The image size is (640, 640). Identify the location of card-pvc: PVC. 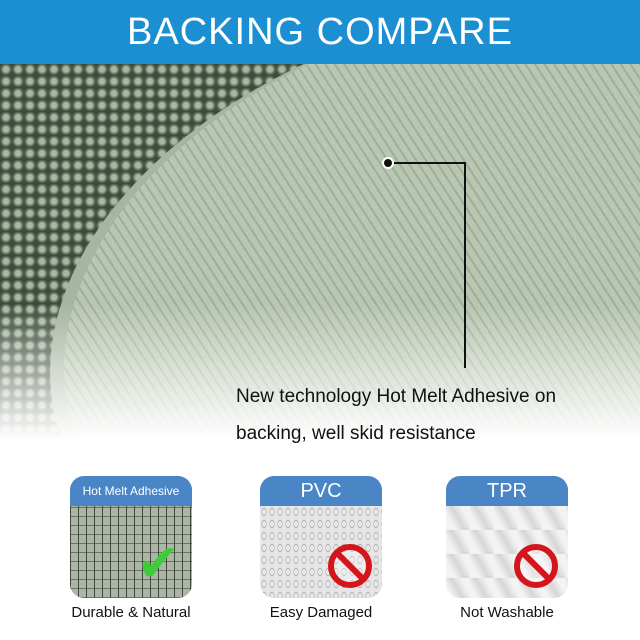
(321, 537).